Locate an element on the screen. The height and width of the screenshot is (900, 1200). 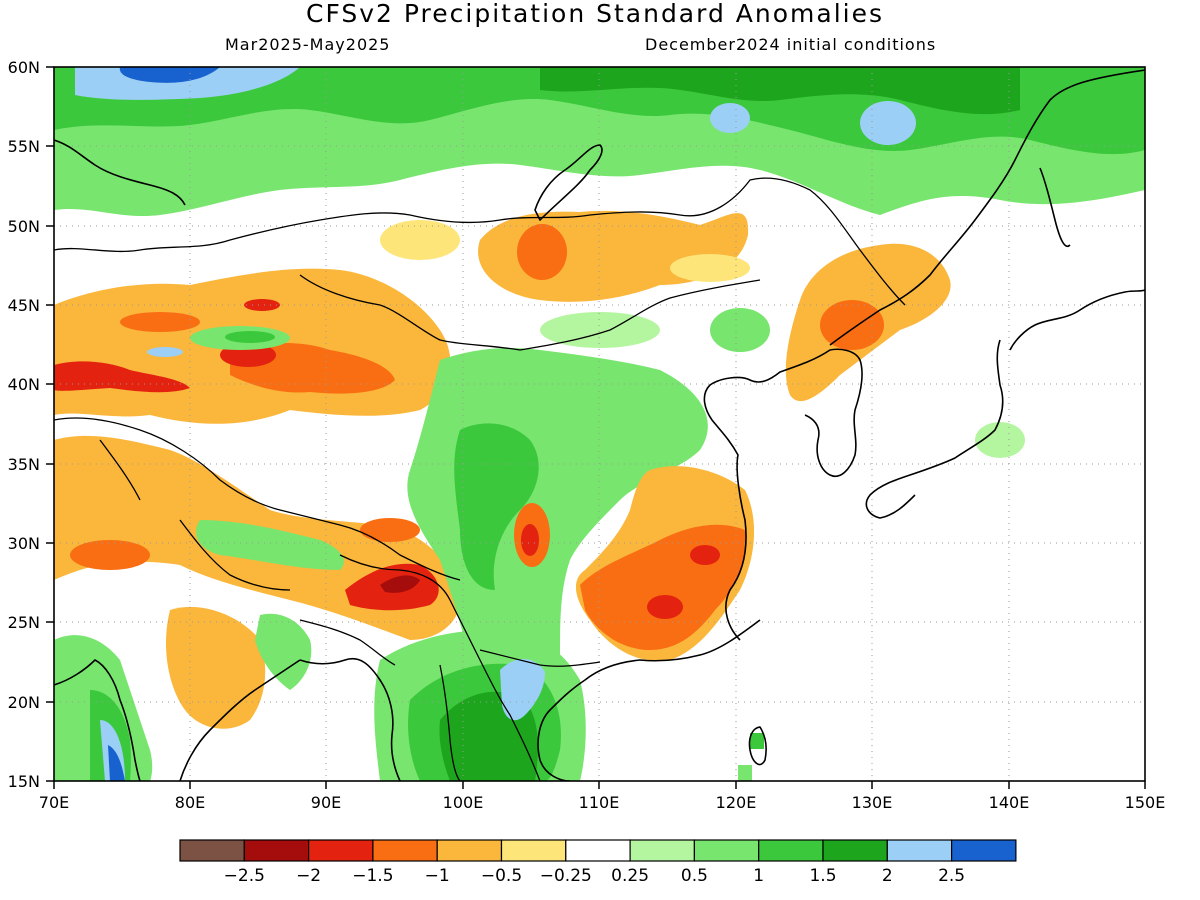
colorbar-label: 0.25 is located at coordinates (630, 876).